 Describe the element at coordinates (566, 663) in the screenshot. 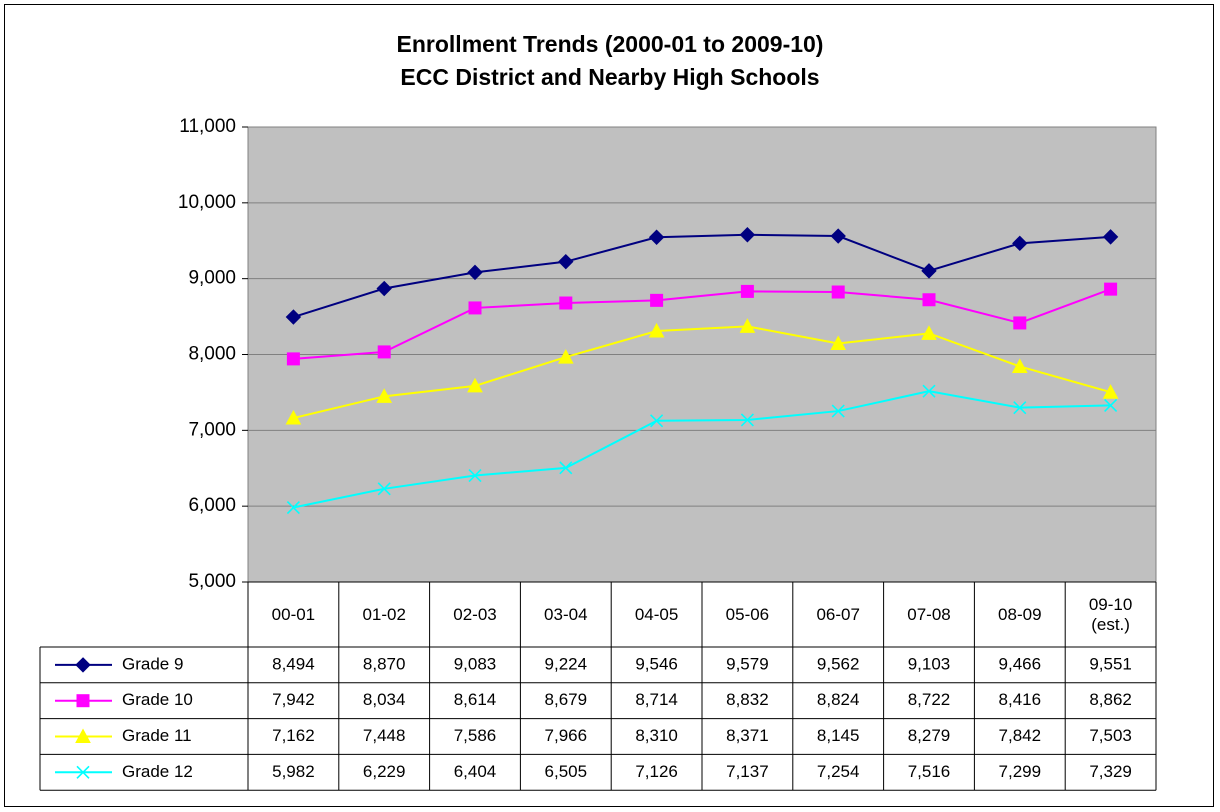

I see `table-value: 9,224` at that location.